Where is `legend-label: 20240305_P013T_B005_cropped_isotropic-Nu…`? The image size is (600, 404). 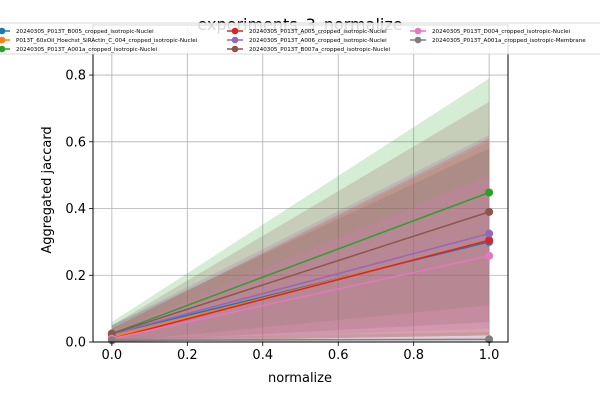
legend-label: 20240305_P013T_B005_cropped_isotropic-Nu… is located at coordinates (85, 32).